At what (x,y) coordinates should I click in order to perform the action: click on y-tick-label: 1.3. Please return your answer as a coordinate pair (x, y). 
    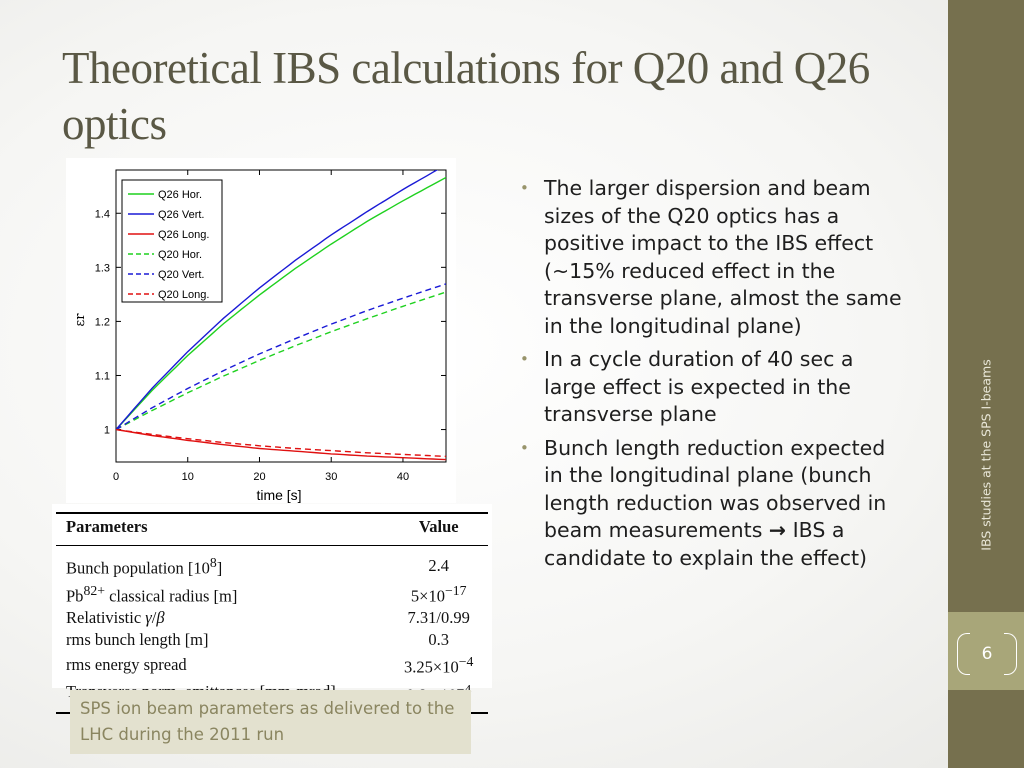
    Looking at the image, I should click on (102, 268).